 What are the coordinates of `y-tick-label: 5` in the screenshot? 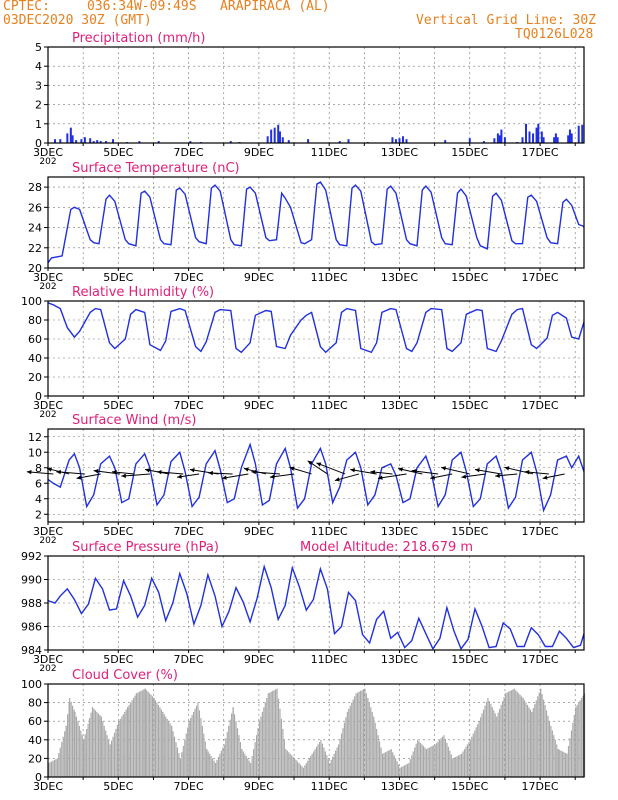 It's located at (38, 47).